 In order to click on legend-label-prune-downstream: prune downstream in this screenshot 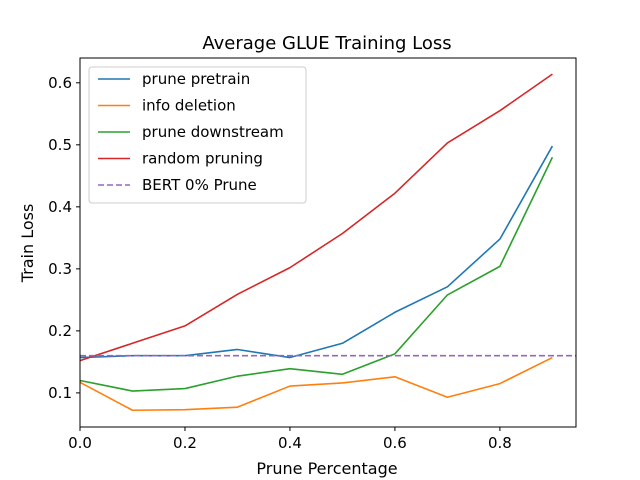, I will do `click(213, 132)`.